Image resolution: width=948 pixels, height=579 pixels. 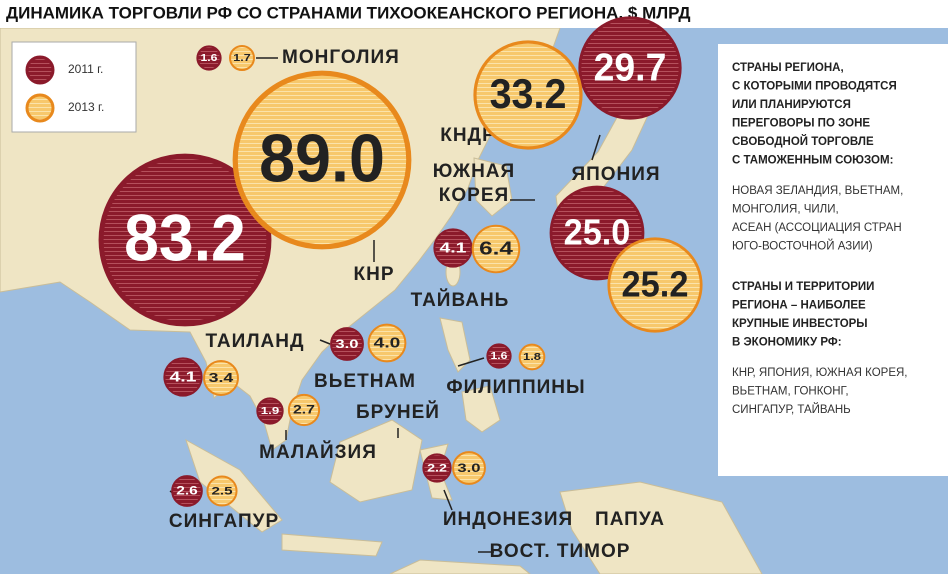 What do you see at coordinates (817, 191) in the screenshot?
I see `panel-text: НОВАЯ ЗЕЛАНДИЯ, ВЬЕТНАМ,` at bounding box center [817, 191].